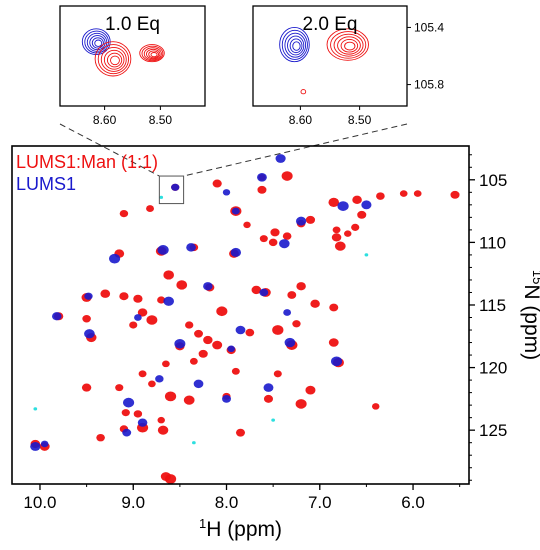 The width and height of the screenshot is (540, 550). Describe the element at coordinates (492, 242) in the screenshot. I see `y-tick-label: 110` at that location.